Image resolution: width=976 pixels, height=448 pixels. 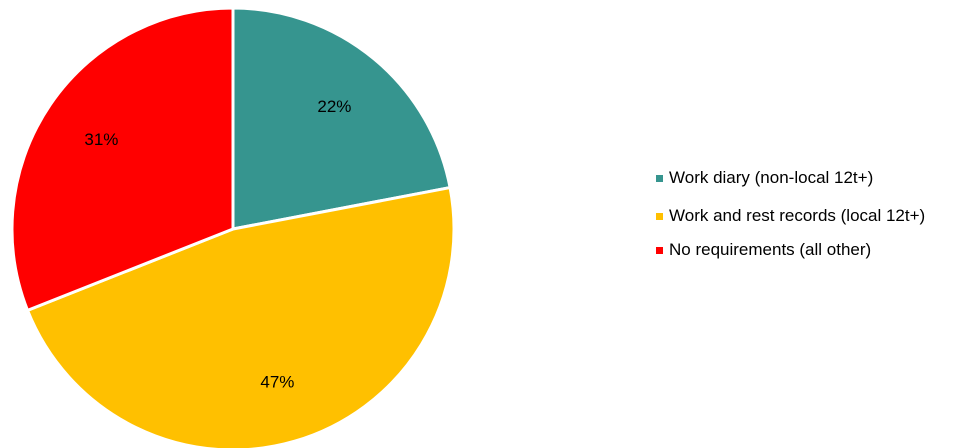 What do you see at coordinates (101, 139) in the screenshot?
I see `pie-label-no-requirements: 31%` at bounding box center [101, 139].